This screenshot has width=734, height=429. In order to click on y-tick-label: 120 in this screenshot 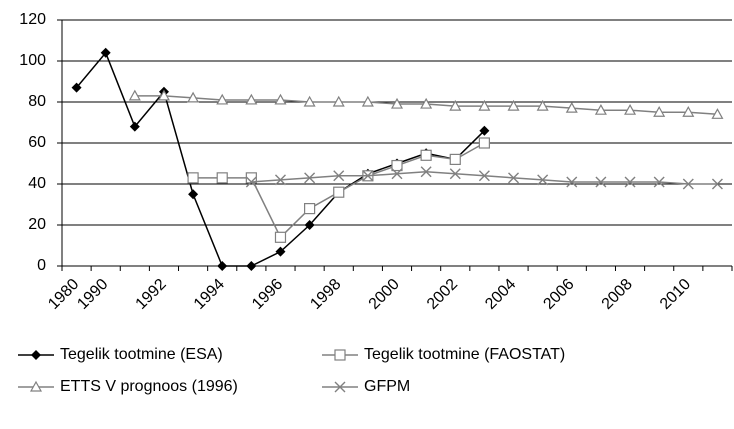, I will do `click(32, 19)`.